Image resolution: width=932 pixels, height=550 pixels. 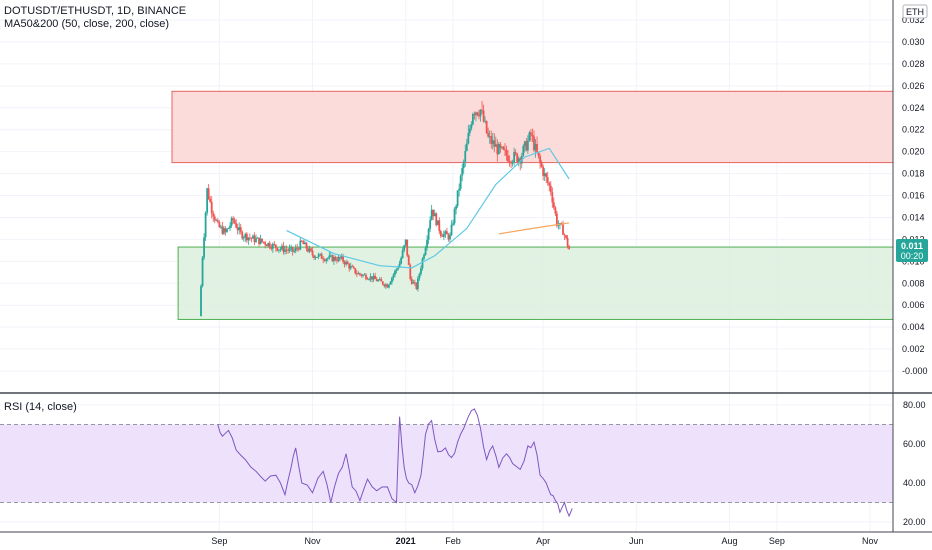 I want to click on price-tick-label: 0.022, so click(x=913, y=130).